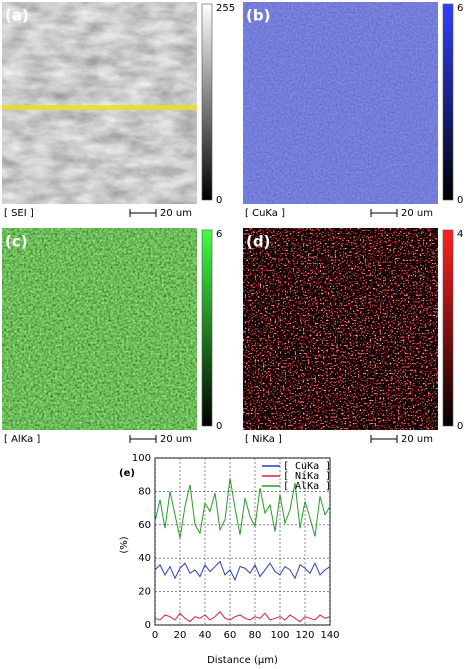 The image size is (474, 669). Describe the element at coordinates (304, 635) in the screenshot. I see `x-tick-label: 120` at that location.